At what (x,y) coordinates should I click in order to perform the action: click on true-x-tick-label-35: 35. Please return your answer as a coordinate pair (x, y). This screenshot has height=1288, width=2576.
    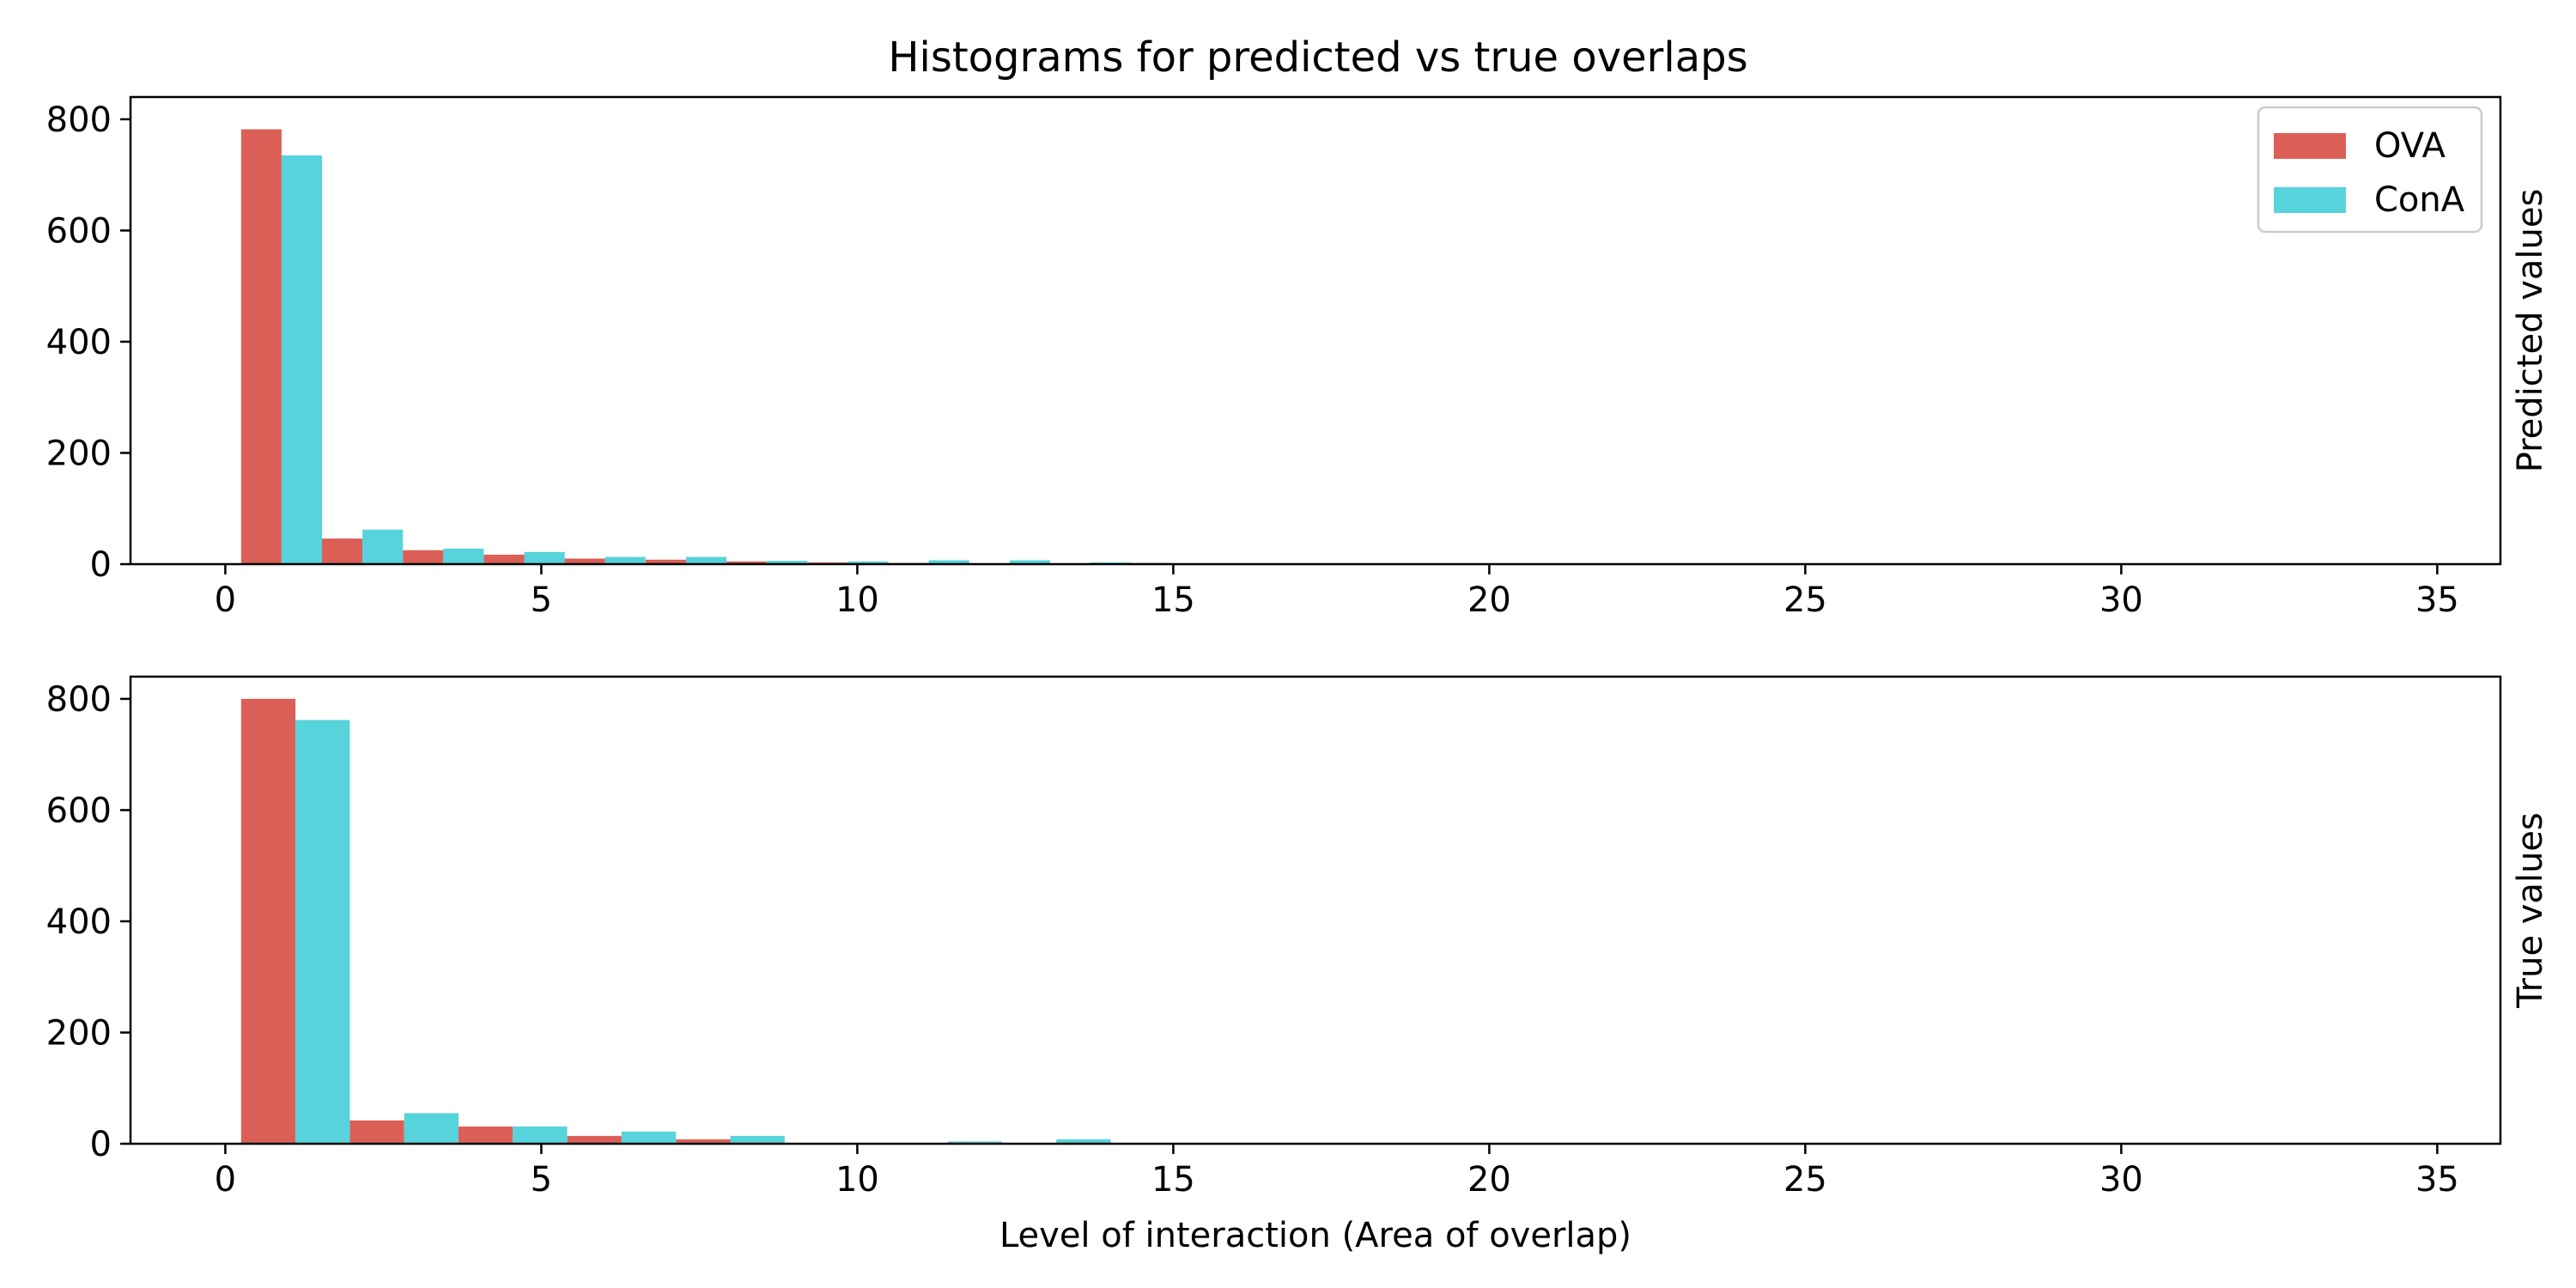
    Looking at the image, I should click on (2437, 1180).